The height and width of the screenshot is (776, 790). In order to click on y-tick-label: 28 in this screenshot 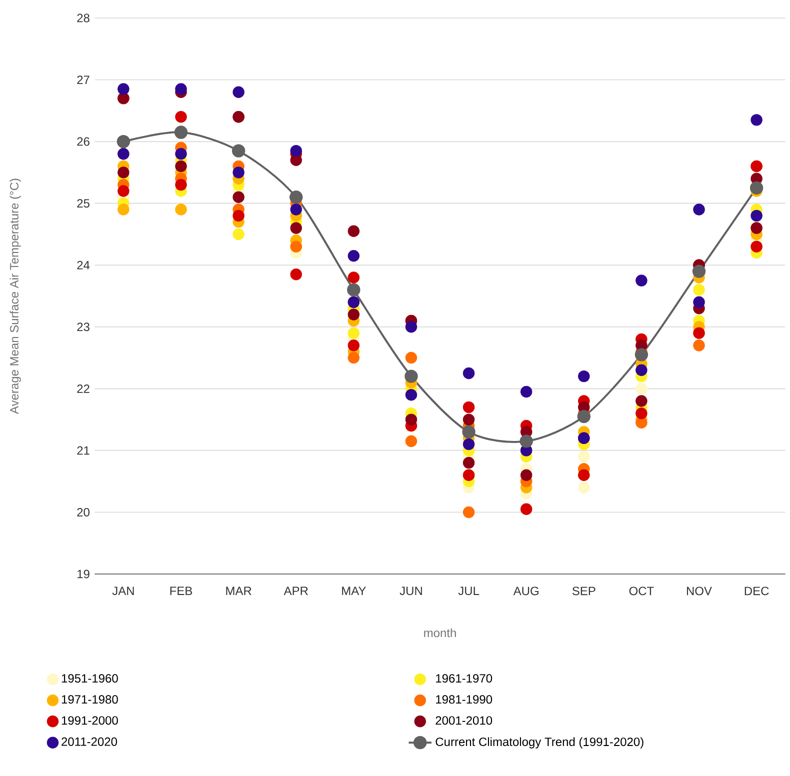, I will do `click(83, 18)`.